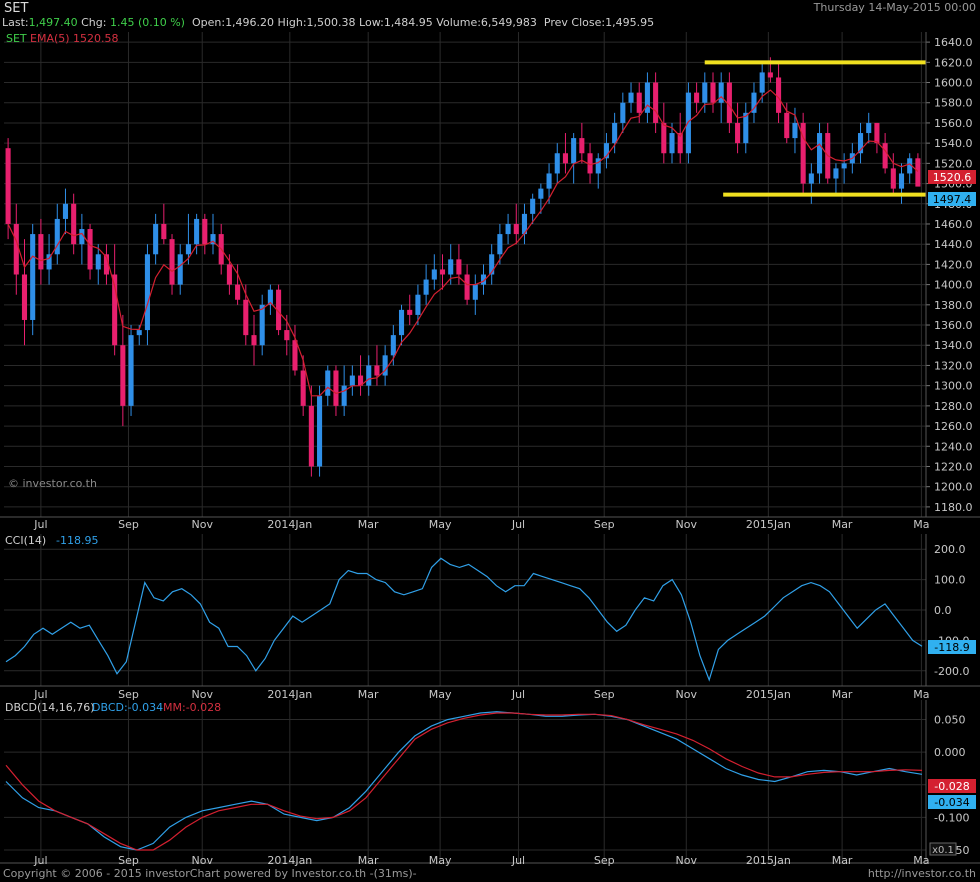  Describe the element at coordinates (953, 123) in the screenshot. I see `price-tick-label: 1560.0` at that location.